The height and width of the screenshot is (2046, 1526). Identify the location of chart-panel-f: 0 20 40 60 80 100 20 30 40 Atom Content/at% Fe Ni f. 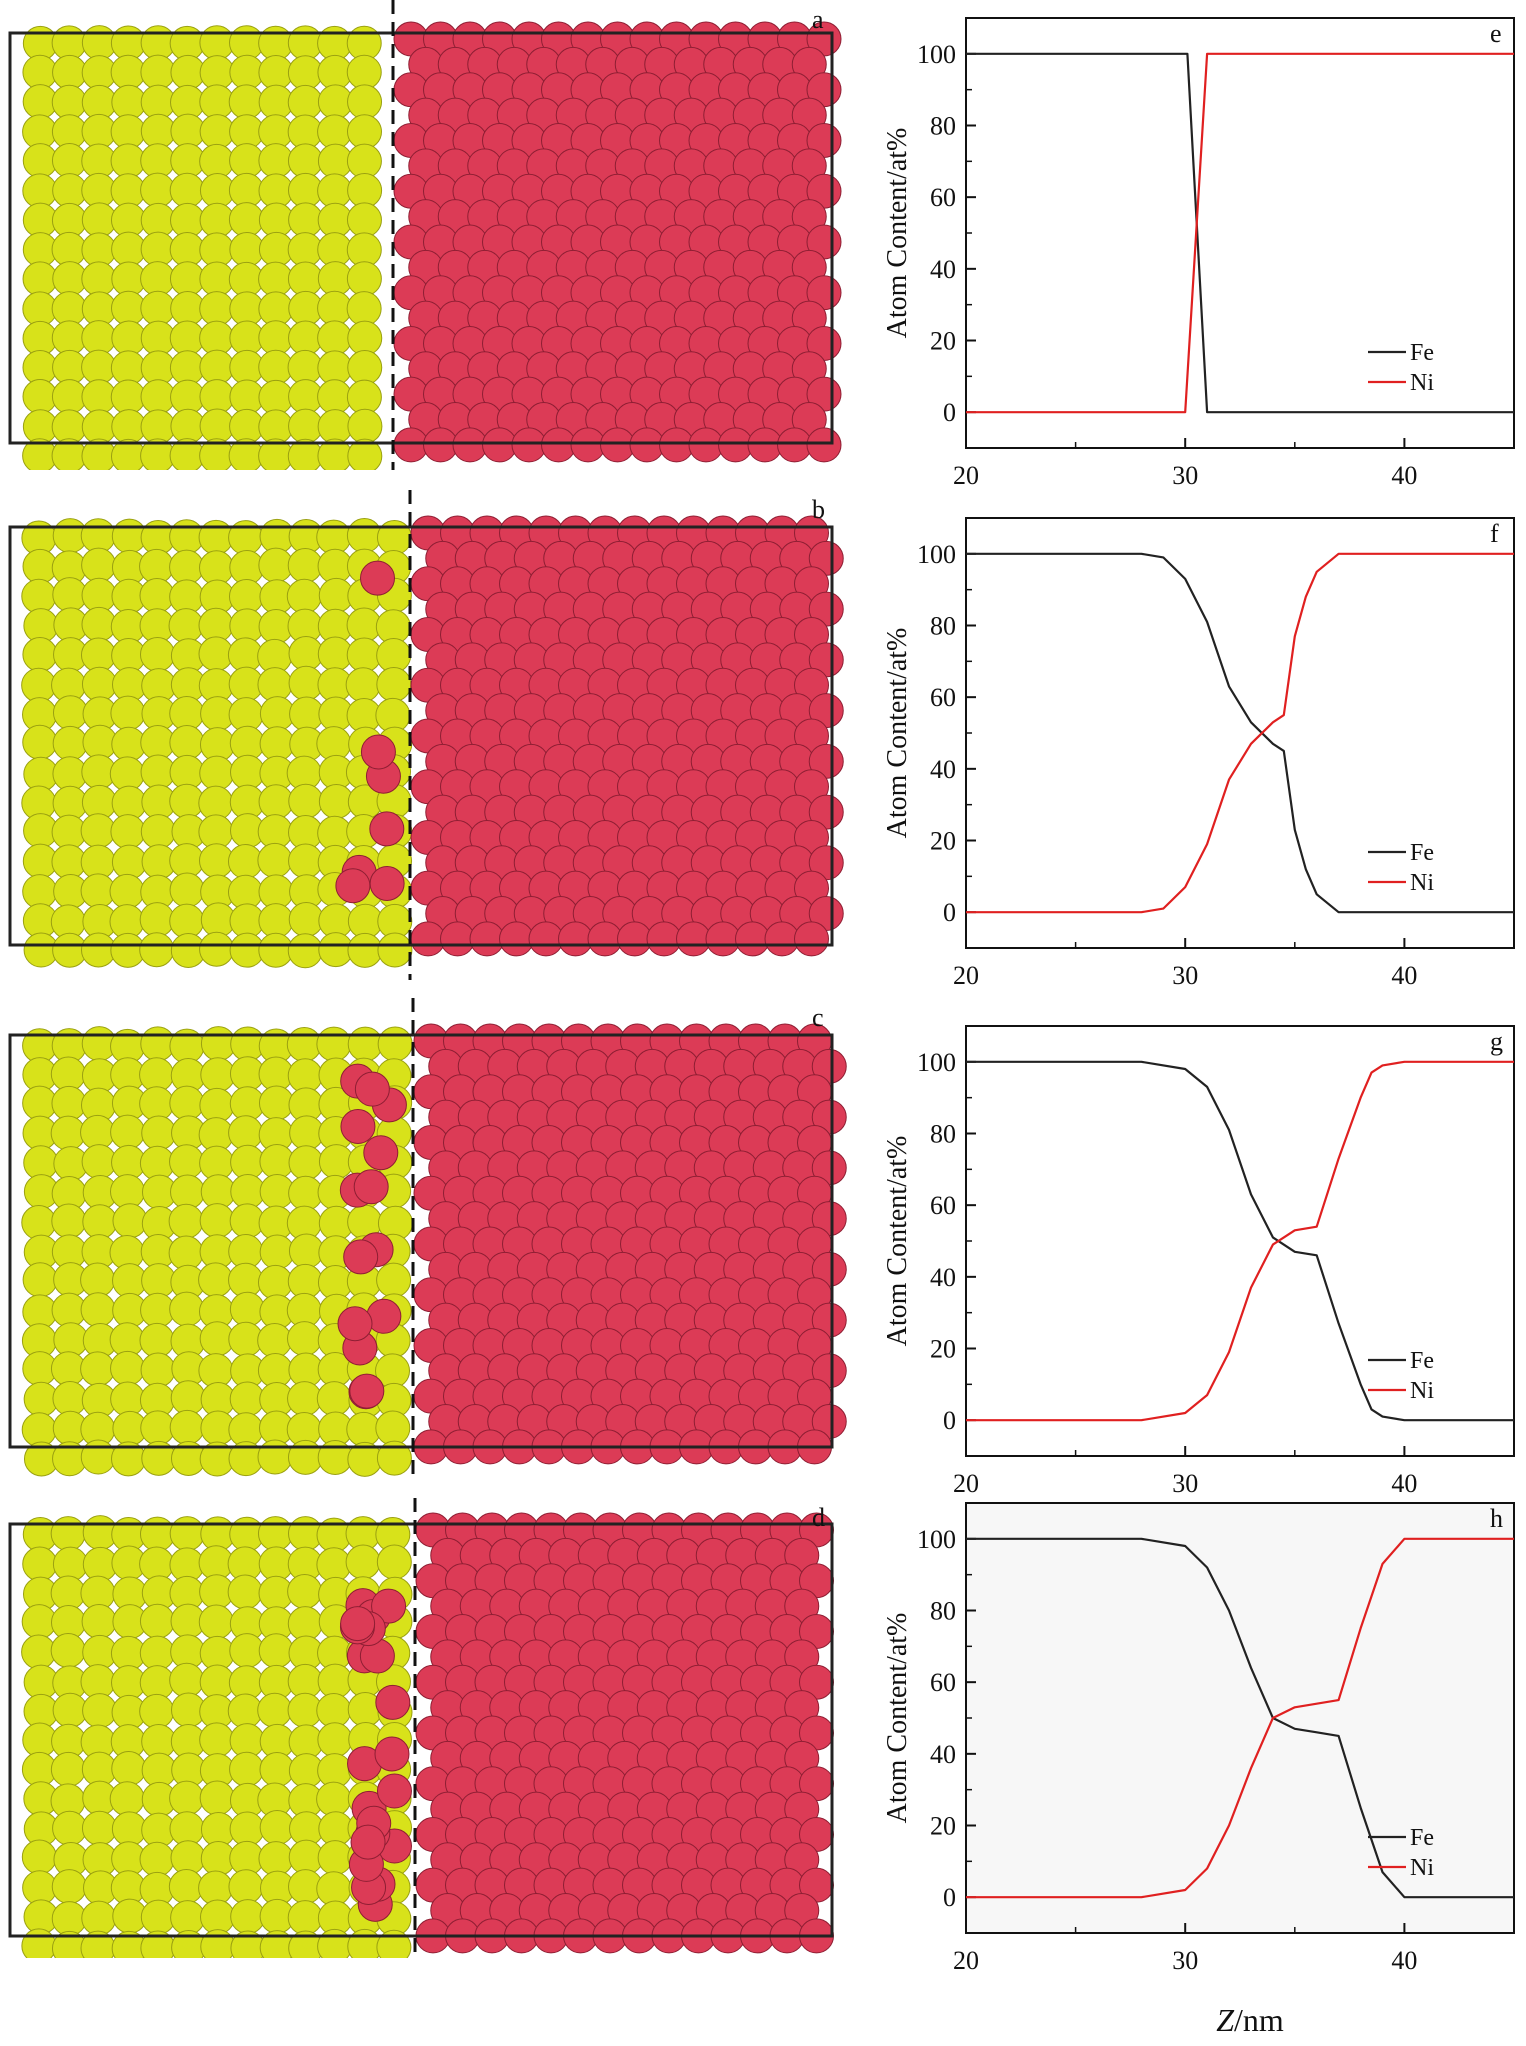
(1198, 753).